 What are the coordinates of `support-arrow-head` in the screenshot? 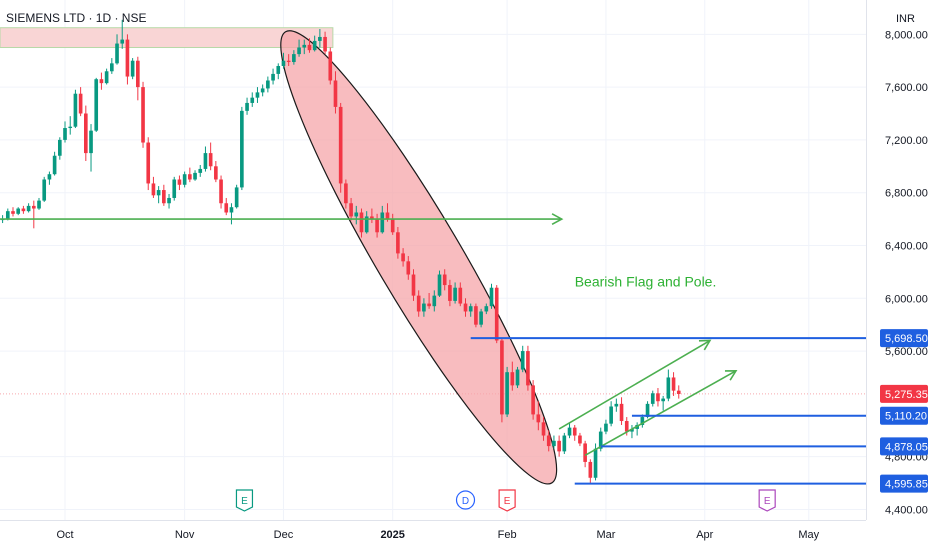 It's located at (557, 219).